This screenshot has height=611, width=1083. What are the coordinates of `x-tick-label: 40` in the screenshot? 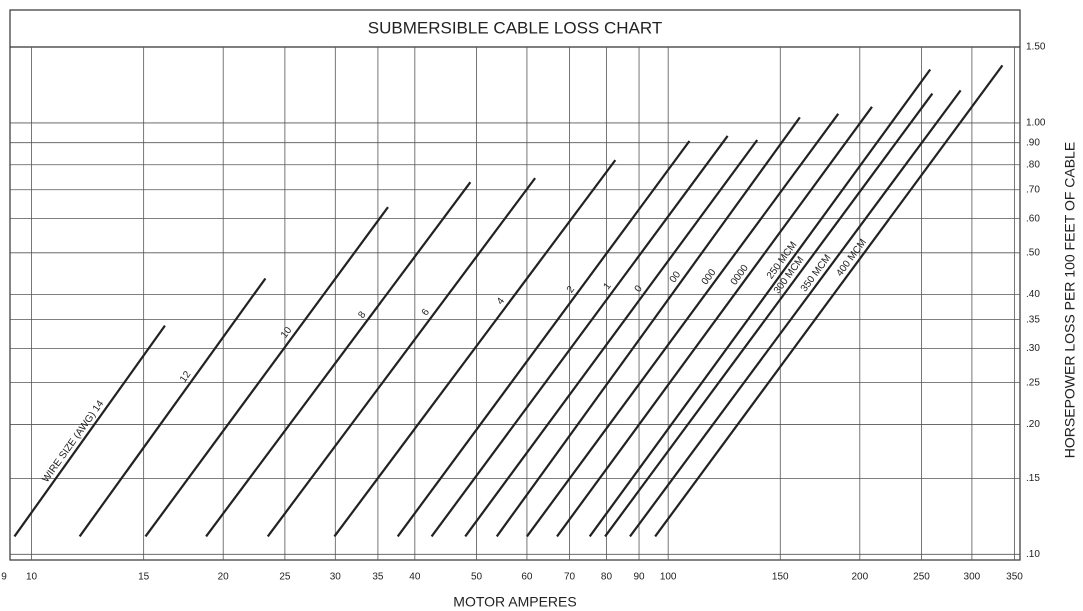 It's located at (415, 577).